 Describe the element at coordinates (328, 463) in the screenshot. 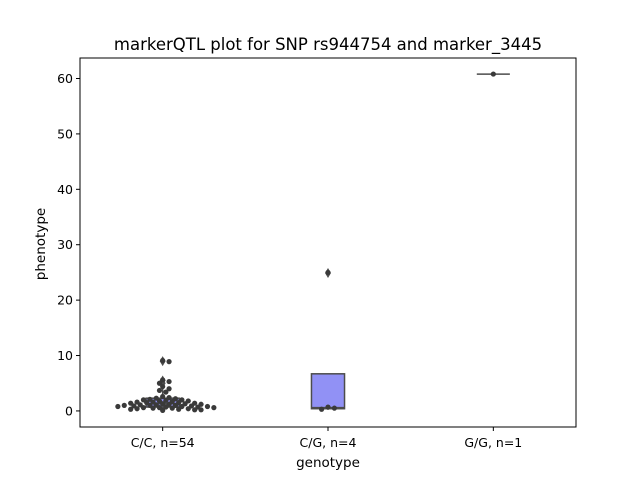

I see `x-axis-label: genotype` at that location.